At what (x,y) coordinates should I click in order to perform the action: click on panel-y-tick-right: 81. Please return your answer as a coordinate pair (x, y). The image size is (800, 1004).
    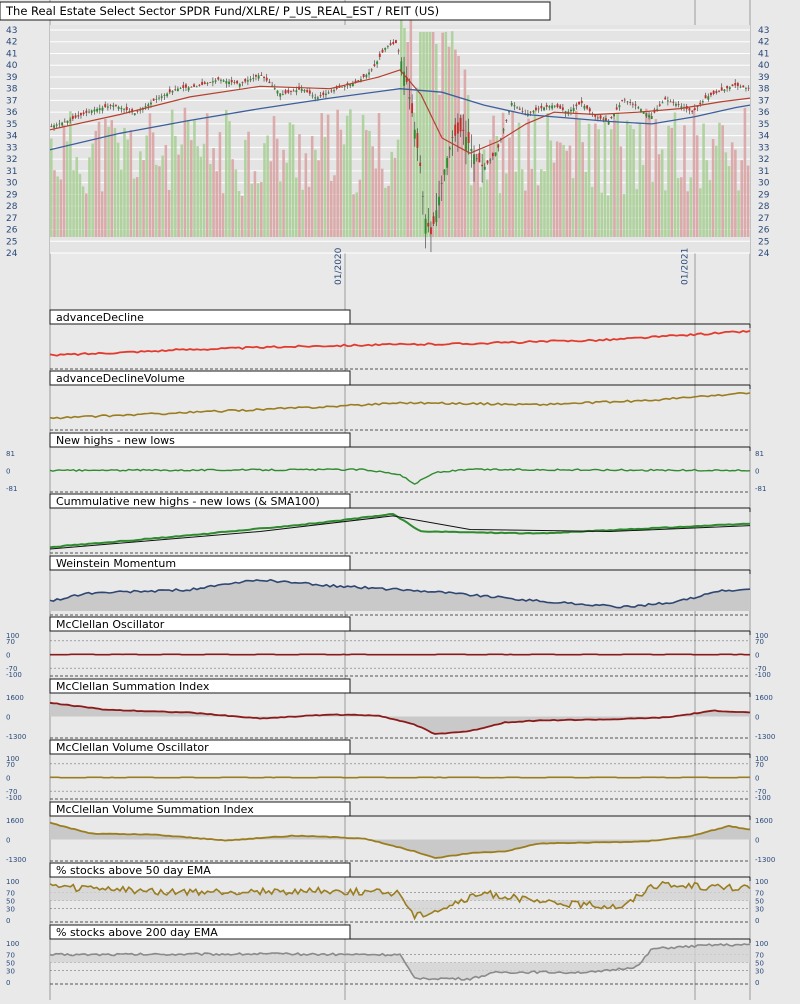
    Looking at the image, I should click on (759, 454).